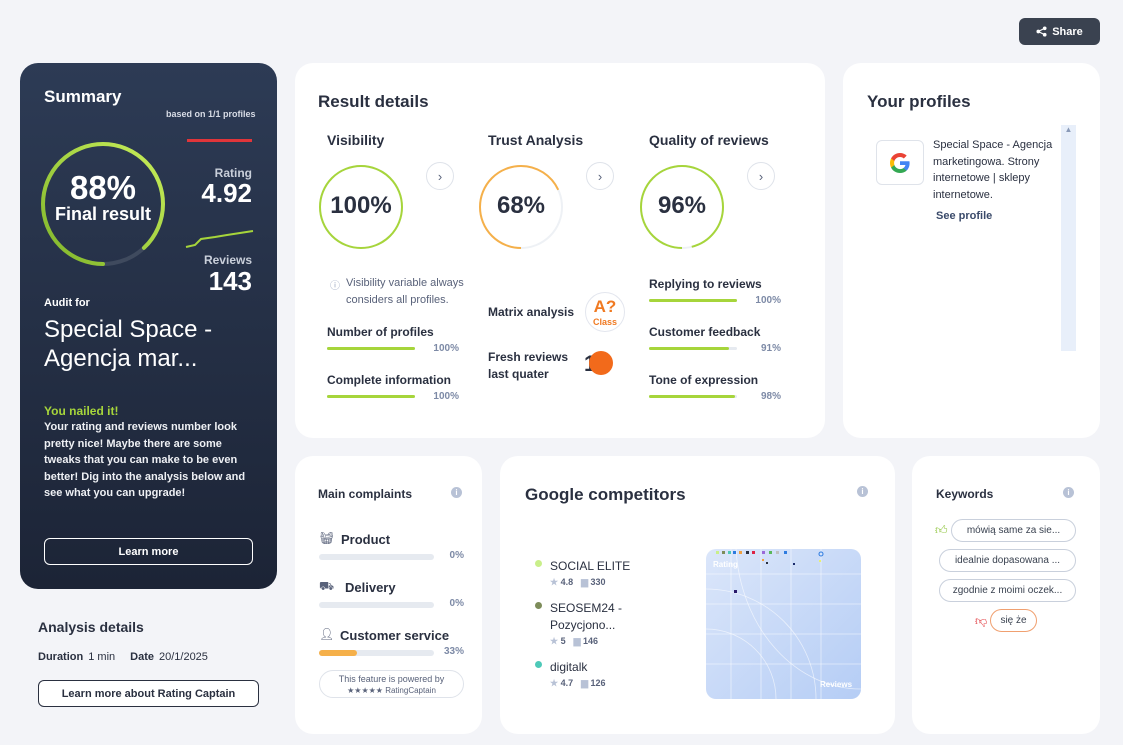 The image size is (1123, 745). Describe the element at coordinates (1013, 620) in the screenshot. I see `keyword-negative: się że` at that location.